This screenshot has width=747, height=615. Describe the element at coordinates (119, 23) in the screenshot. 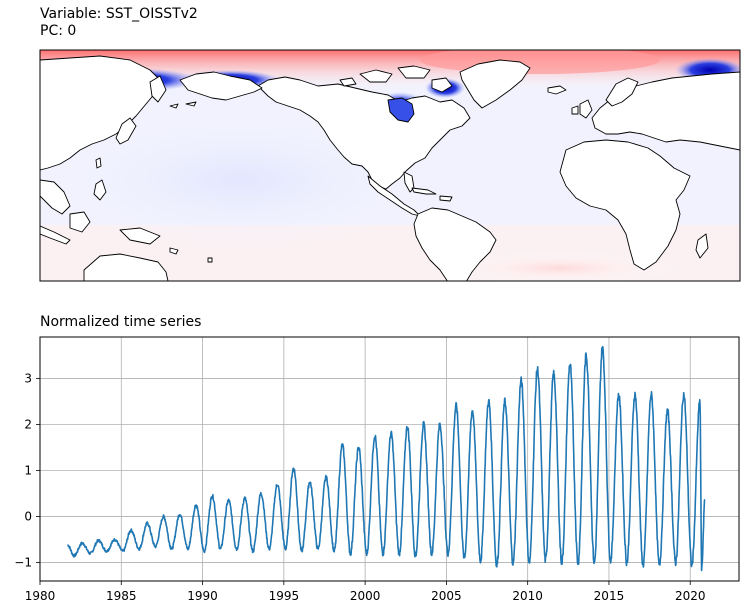

I see `map-title: Variable: SST_OISSTv2 PC: 0` at that location.